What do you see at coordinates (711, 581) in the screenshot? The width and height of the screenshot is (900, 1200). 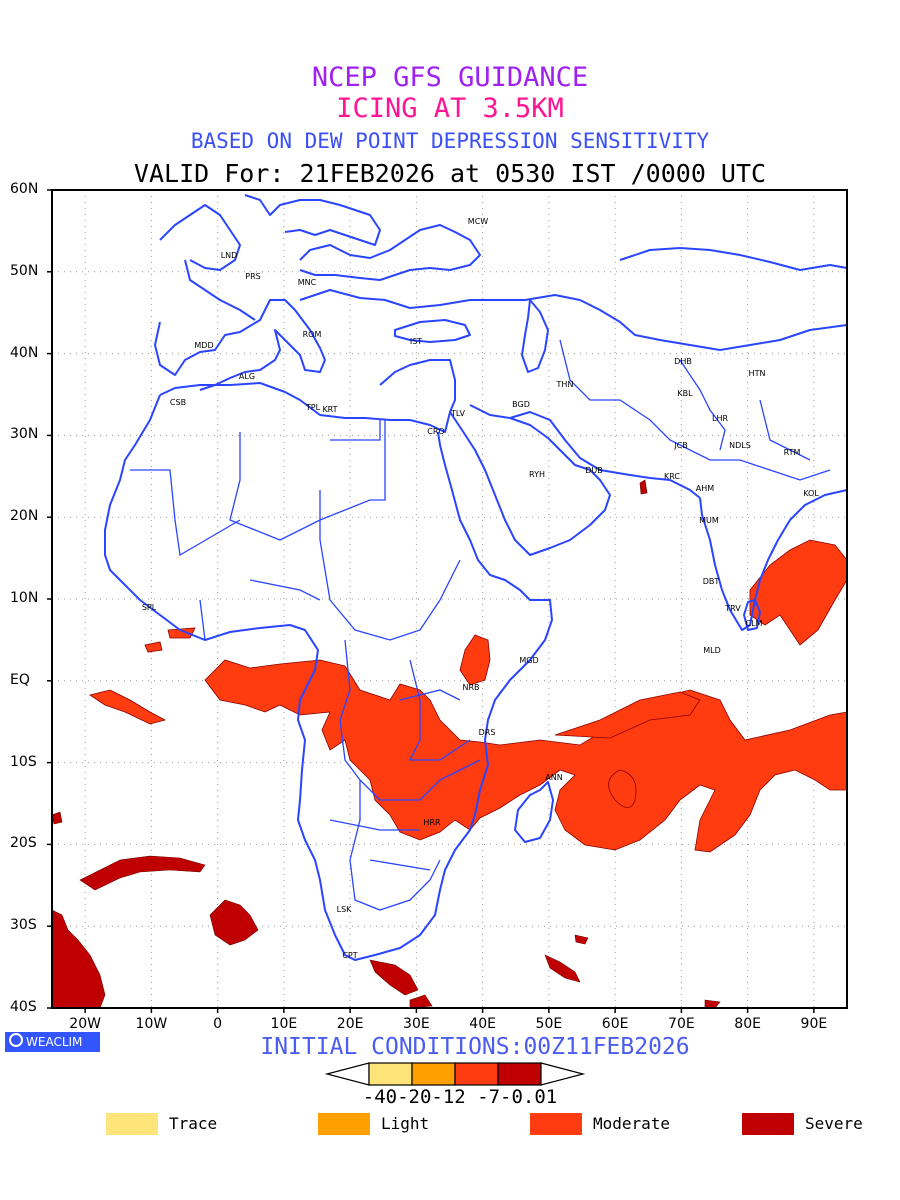 I see `city-label: DBT` at bounding box center [711, 581].